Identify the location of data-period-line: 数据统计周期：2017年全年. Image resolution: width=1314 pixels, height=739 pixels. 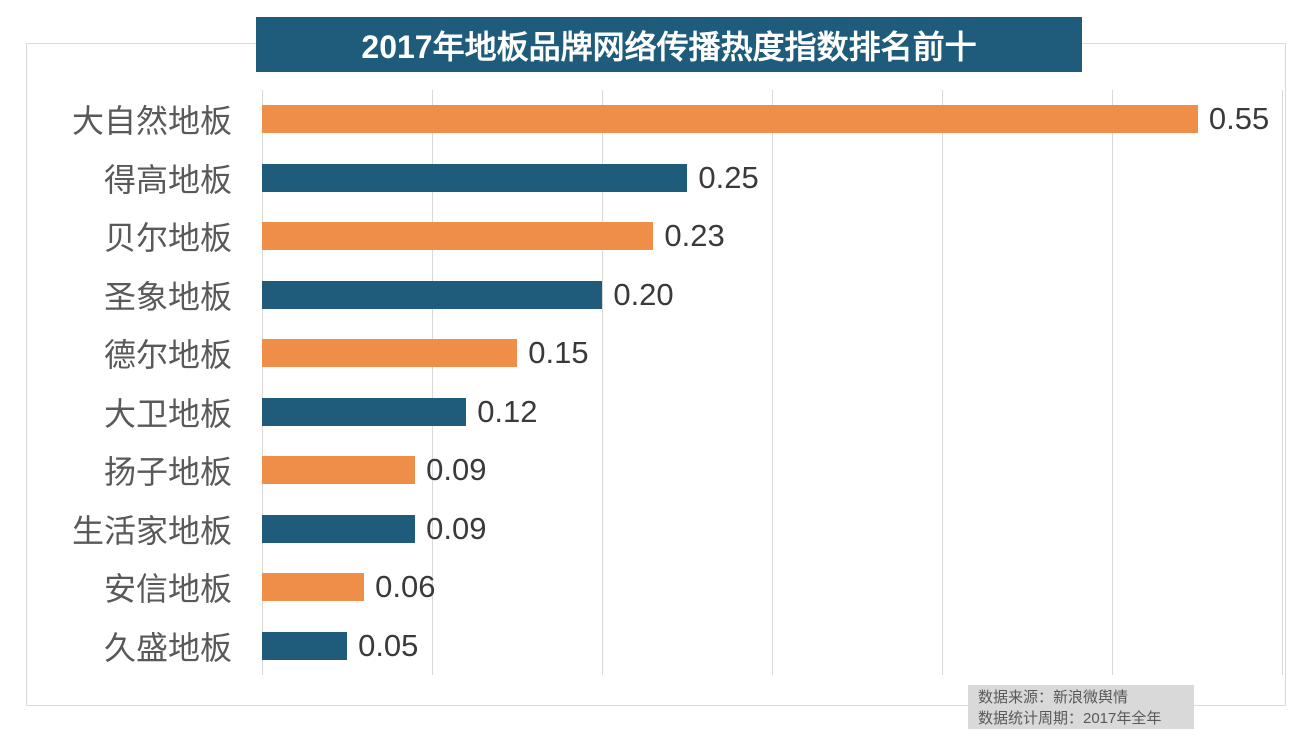
(1070, 718).